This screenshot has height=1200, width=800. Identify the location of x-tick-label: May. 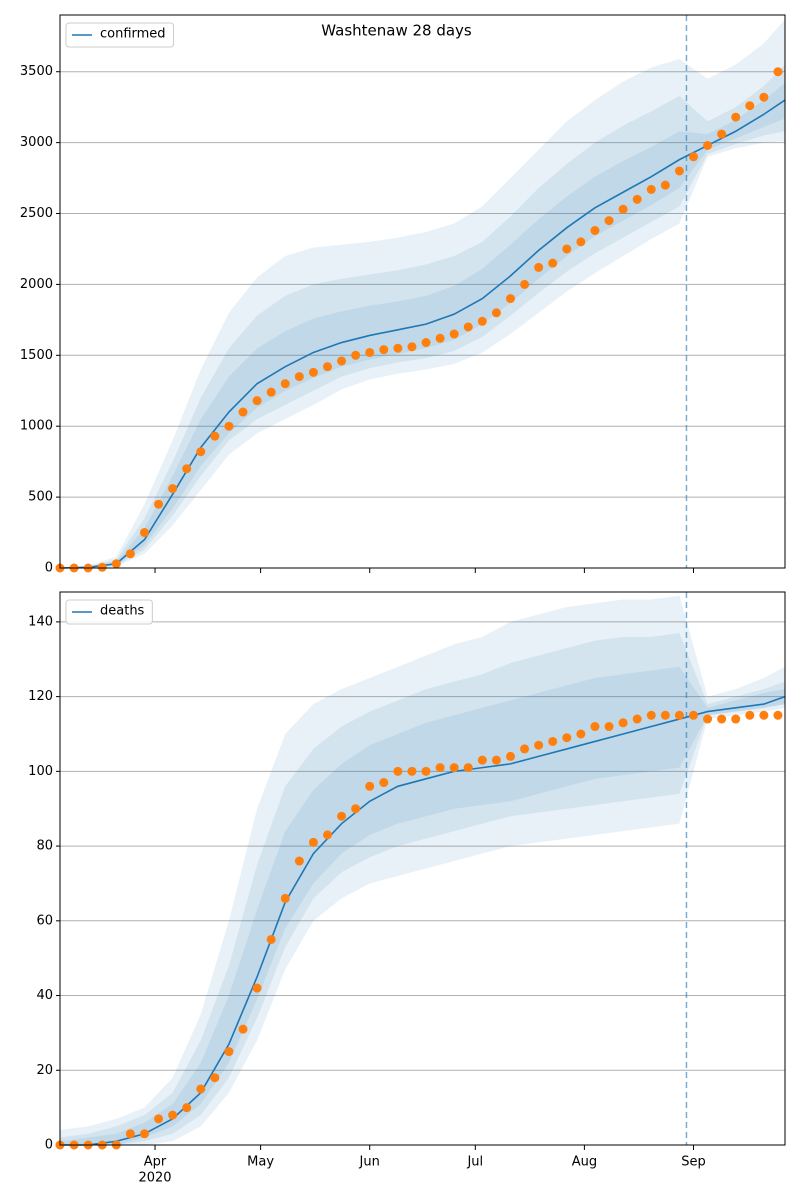
(260, 1162).